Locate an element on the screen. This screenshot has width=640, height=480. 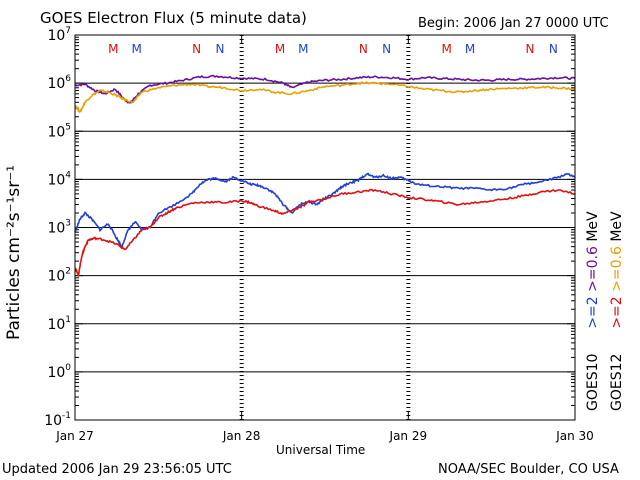
y-tick-label: 10⁵ is located at coordinates (59, 131).